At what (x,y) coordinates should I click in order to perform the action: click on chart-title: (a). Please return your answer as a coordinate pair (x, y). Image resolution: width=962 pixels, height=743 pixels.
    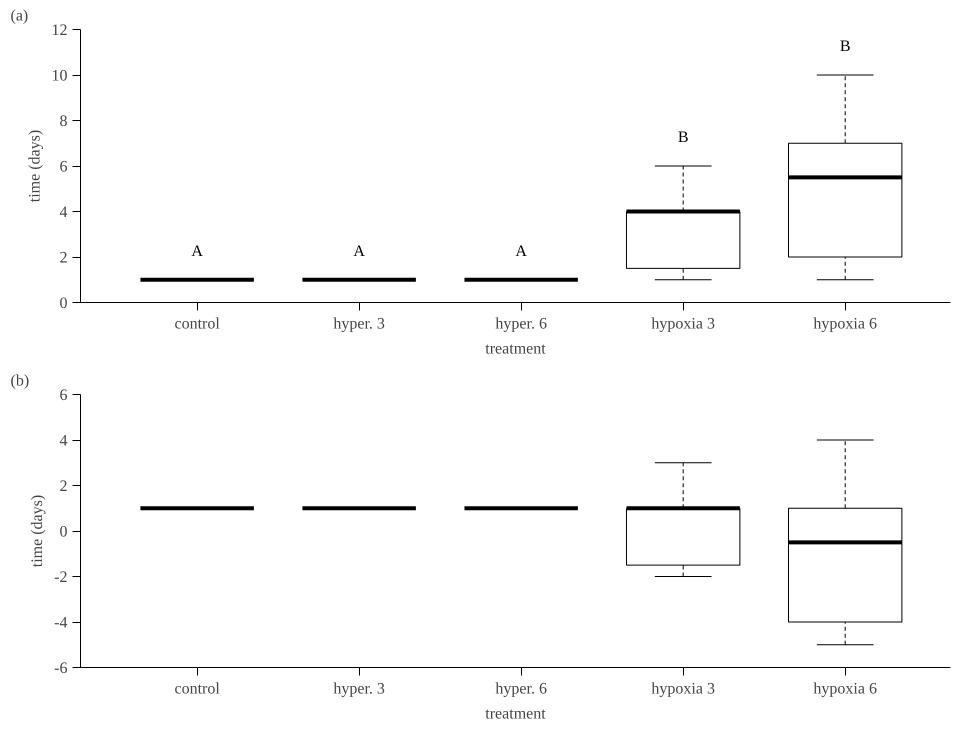
    Looking at the image, I should click on (19, 16).